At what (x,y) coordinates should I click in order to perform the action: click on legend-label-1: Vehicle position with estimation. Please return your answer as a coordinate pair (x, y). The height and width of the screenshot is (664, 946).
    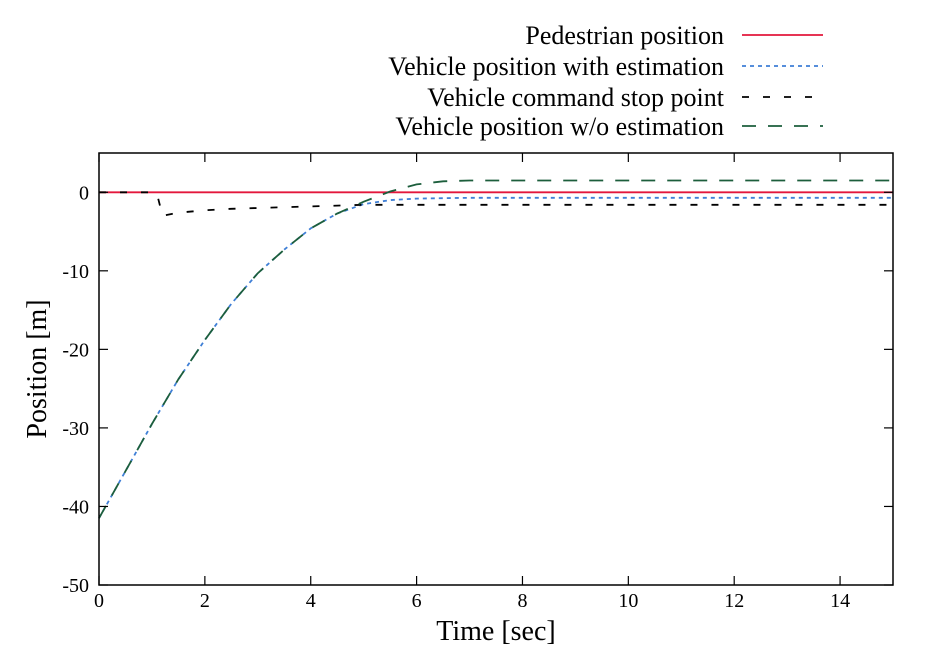
    Looking at the image, I should click on (556, 66).